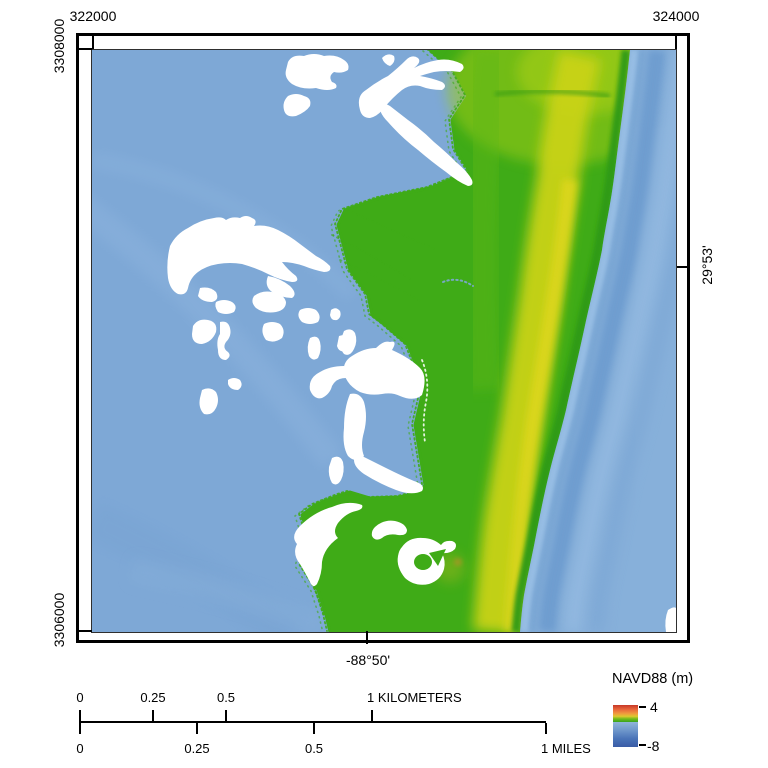 Image resolution: width=768 pixels, height=768 pixels. Describe the element at coordinates (59, 620) in the screenshot. I see `axis-label-northing-bottom: 3306000` at that location.